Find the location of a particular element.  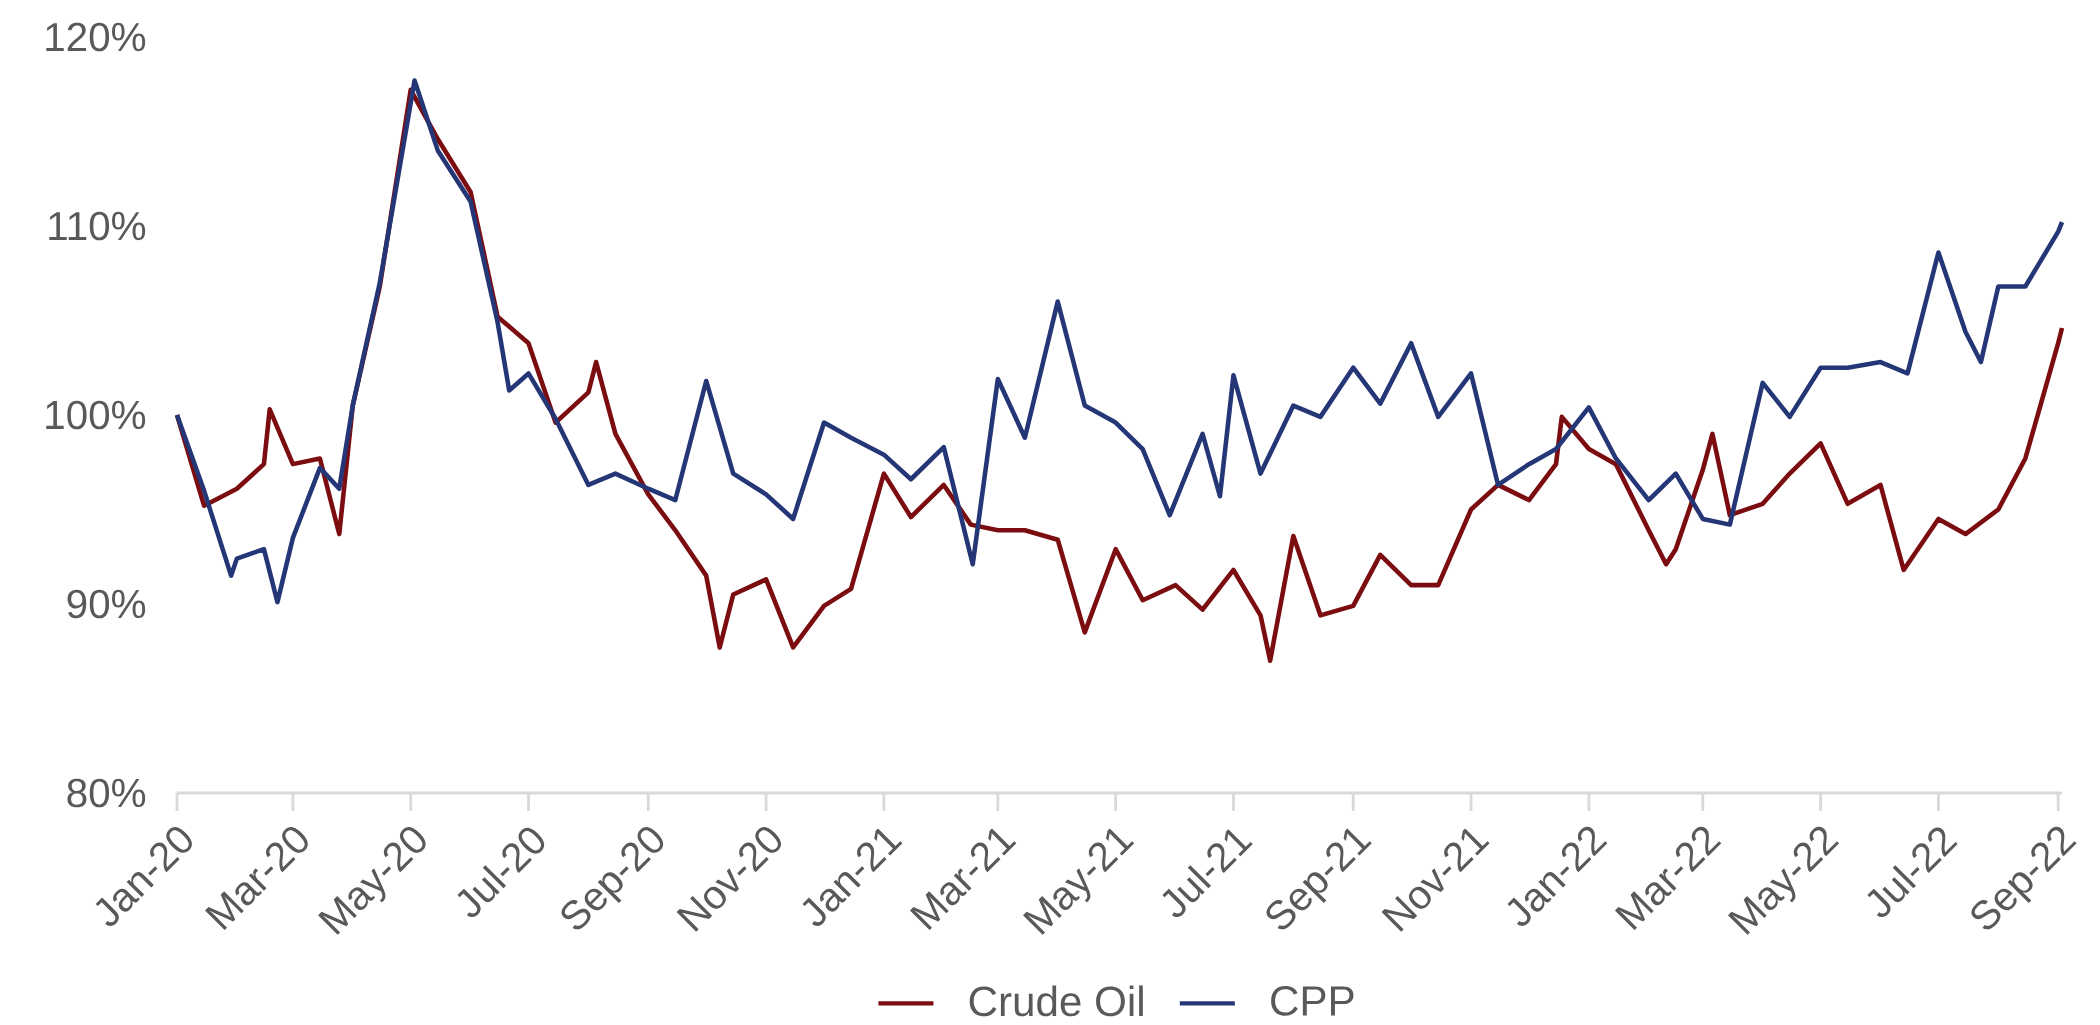

legend-label: CPP is located at coordinates (1312, 1000).